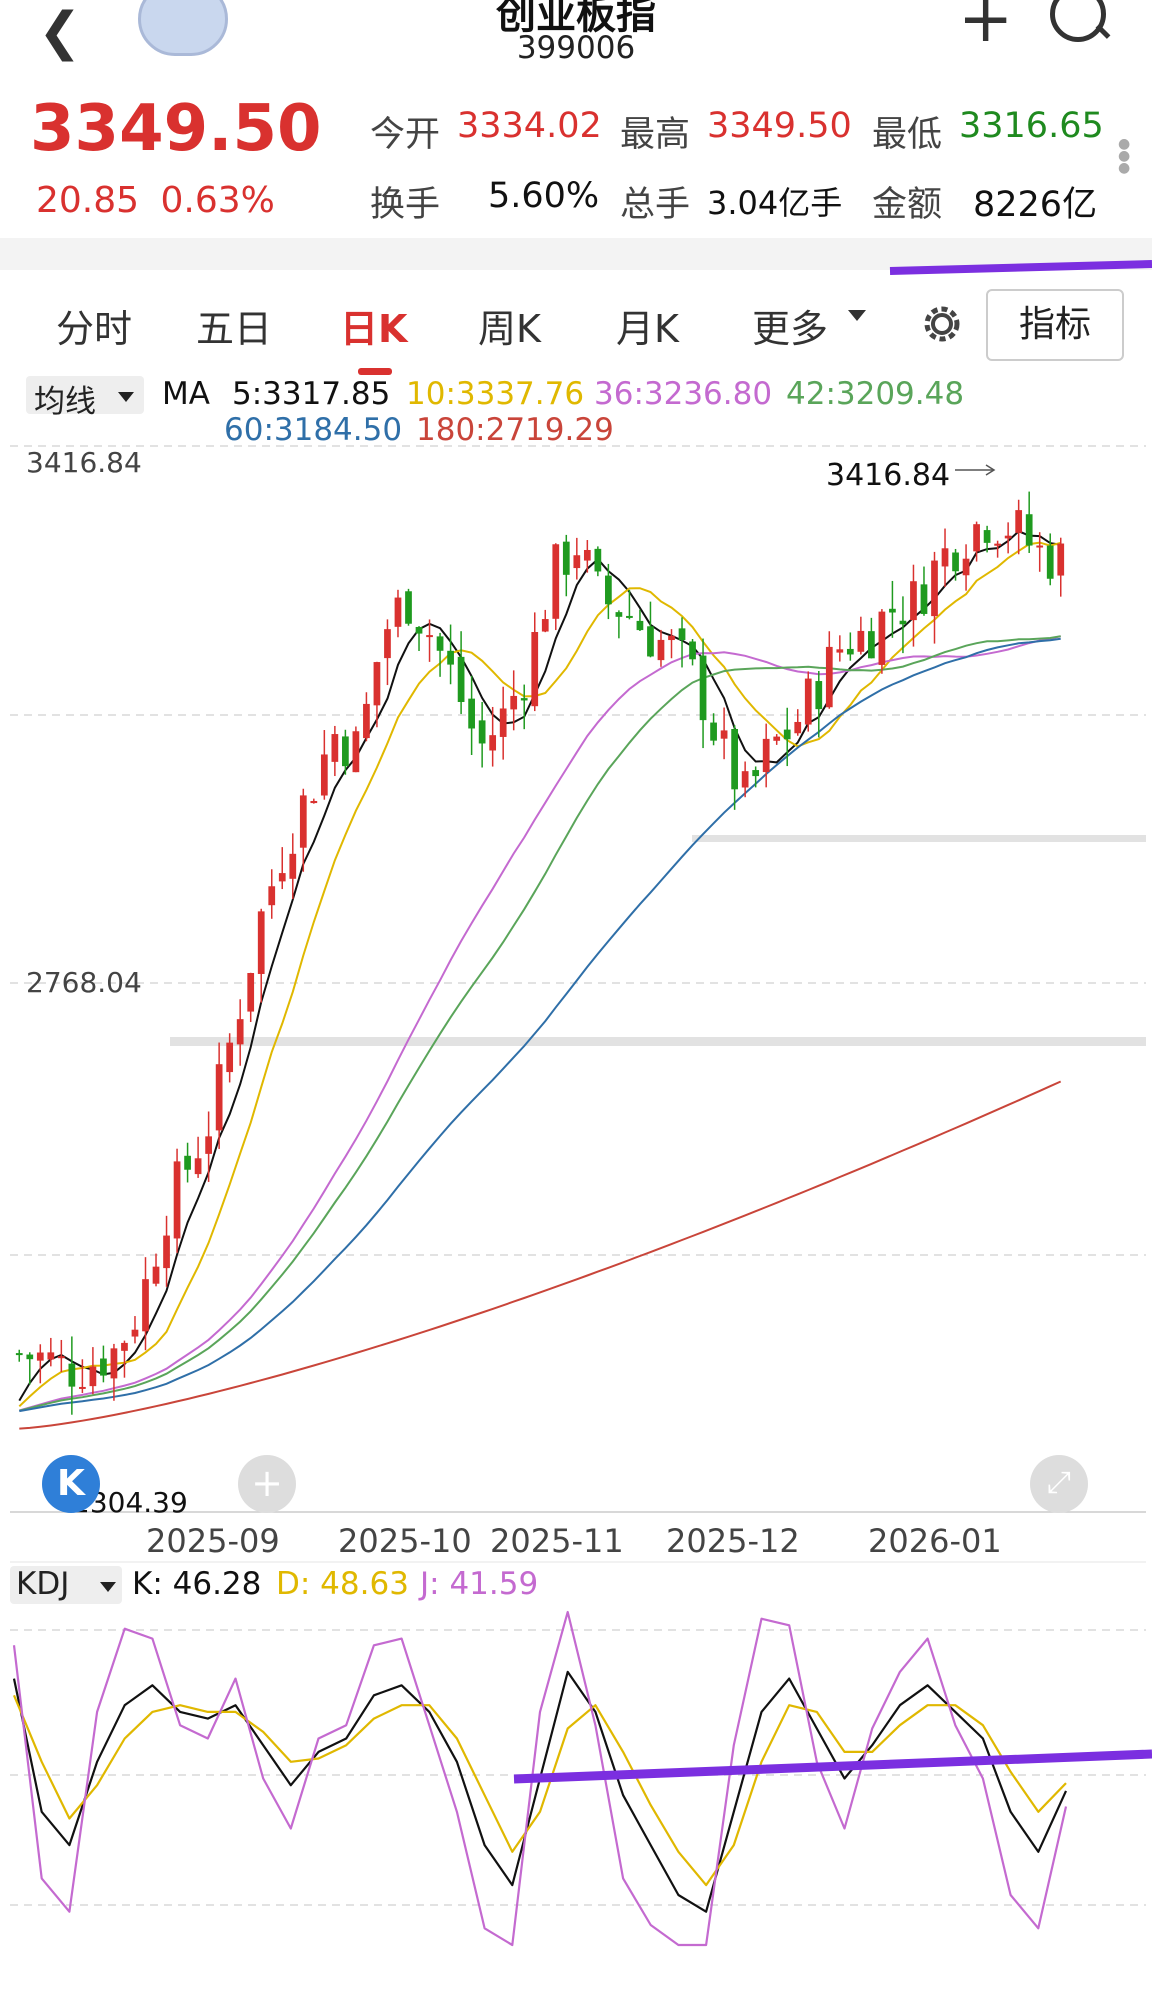 Image resolution: width=1152 pixels, height=2002 pixels. What do you see at coordinates (234, 329) in the screenshot?
I see `tab-five-day: 五日` at bounding box center [234, 329].